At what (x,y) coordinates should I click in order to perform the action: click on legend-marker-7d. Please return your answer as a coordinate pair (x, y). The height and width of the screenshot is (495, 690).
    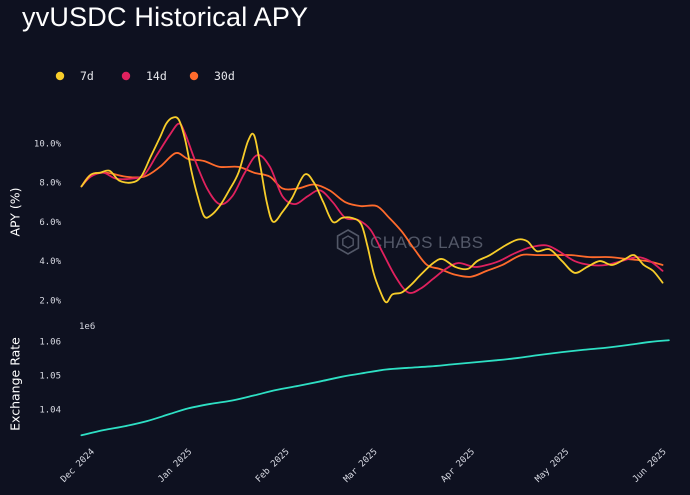
    Looking at the image, I should click on (60, 76).